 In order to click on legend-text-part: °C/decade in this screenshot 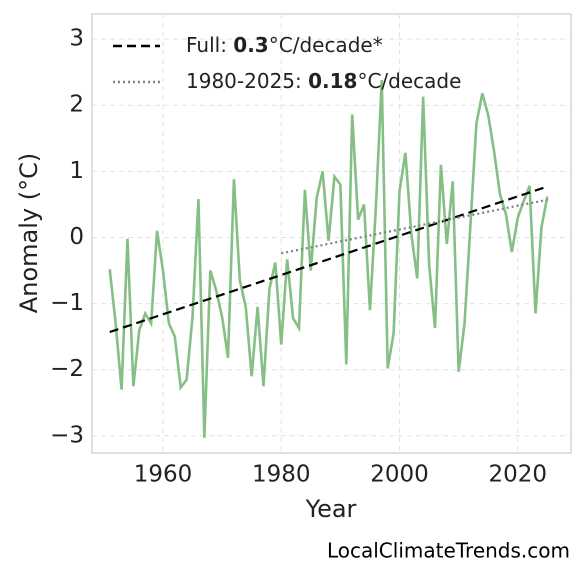, I will do `click(409, 81)`.